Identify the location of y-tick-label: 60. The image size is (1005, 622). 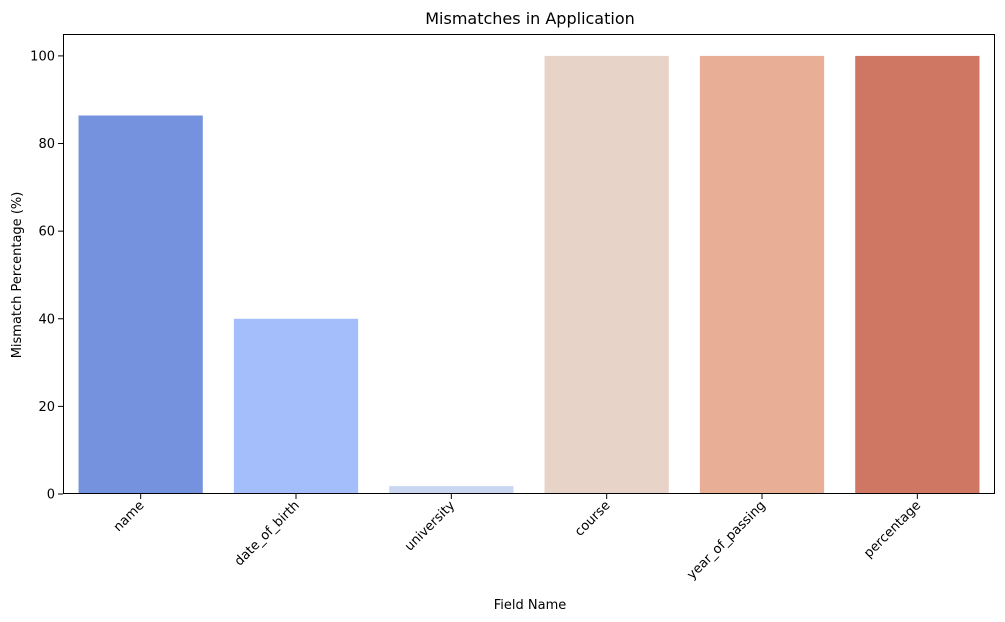
(46, 232).